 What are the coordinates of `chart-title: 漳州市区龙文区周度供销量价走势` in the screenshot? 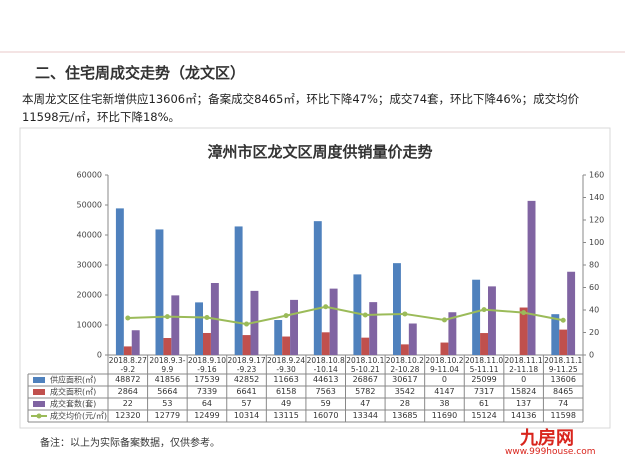 It's located at (319, 152).